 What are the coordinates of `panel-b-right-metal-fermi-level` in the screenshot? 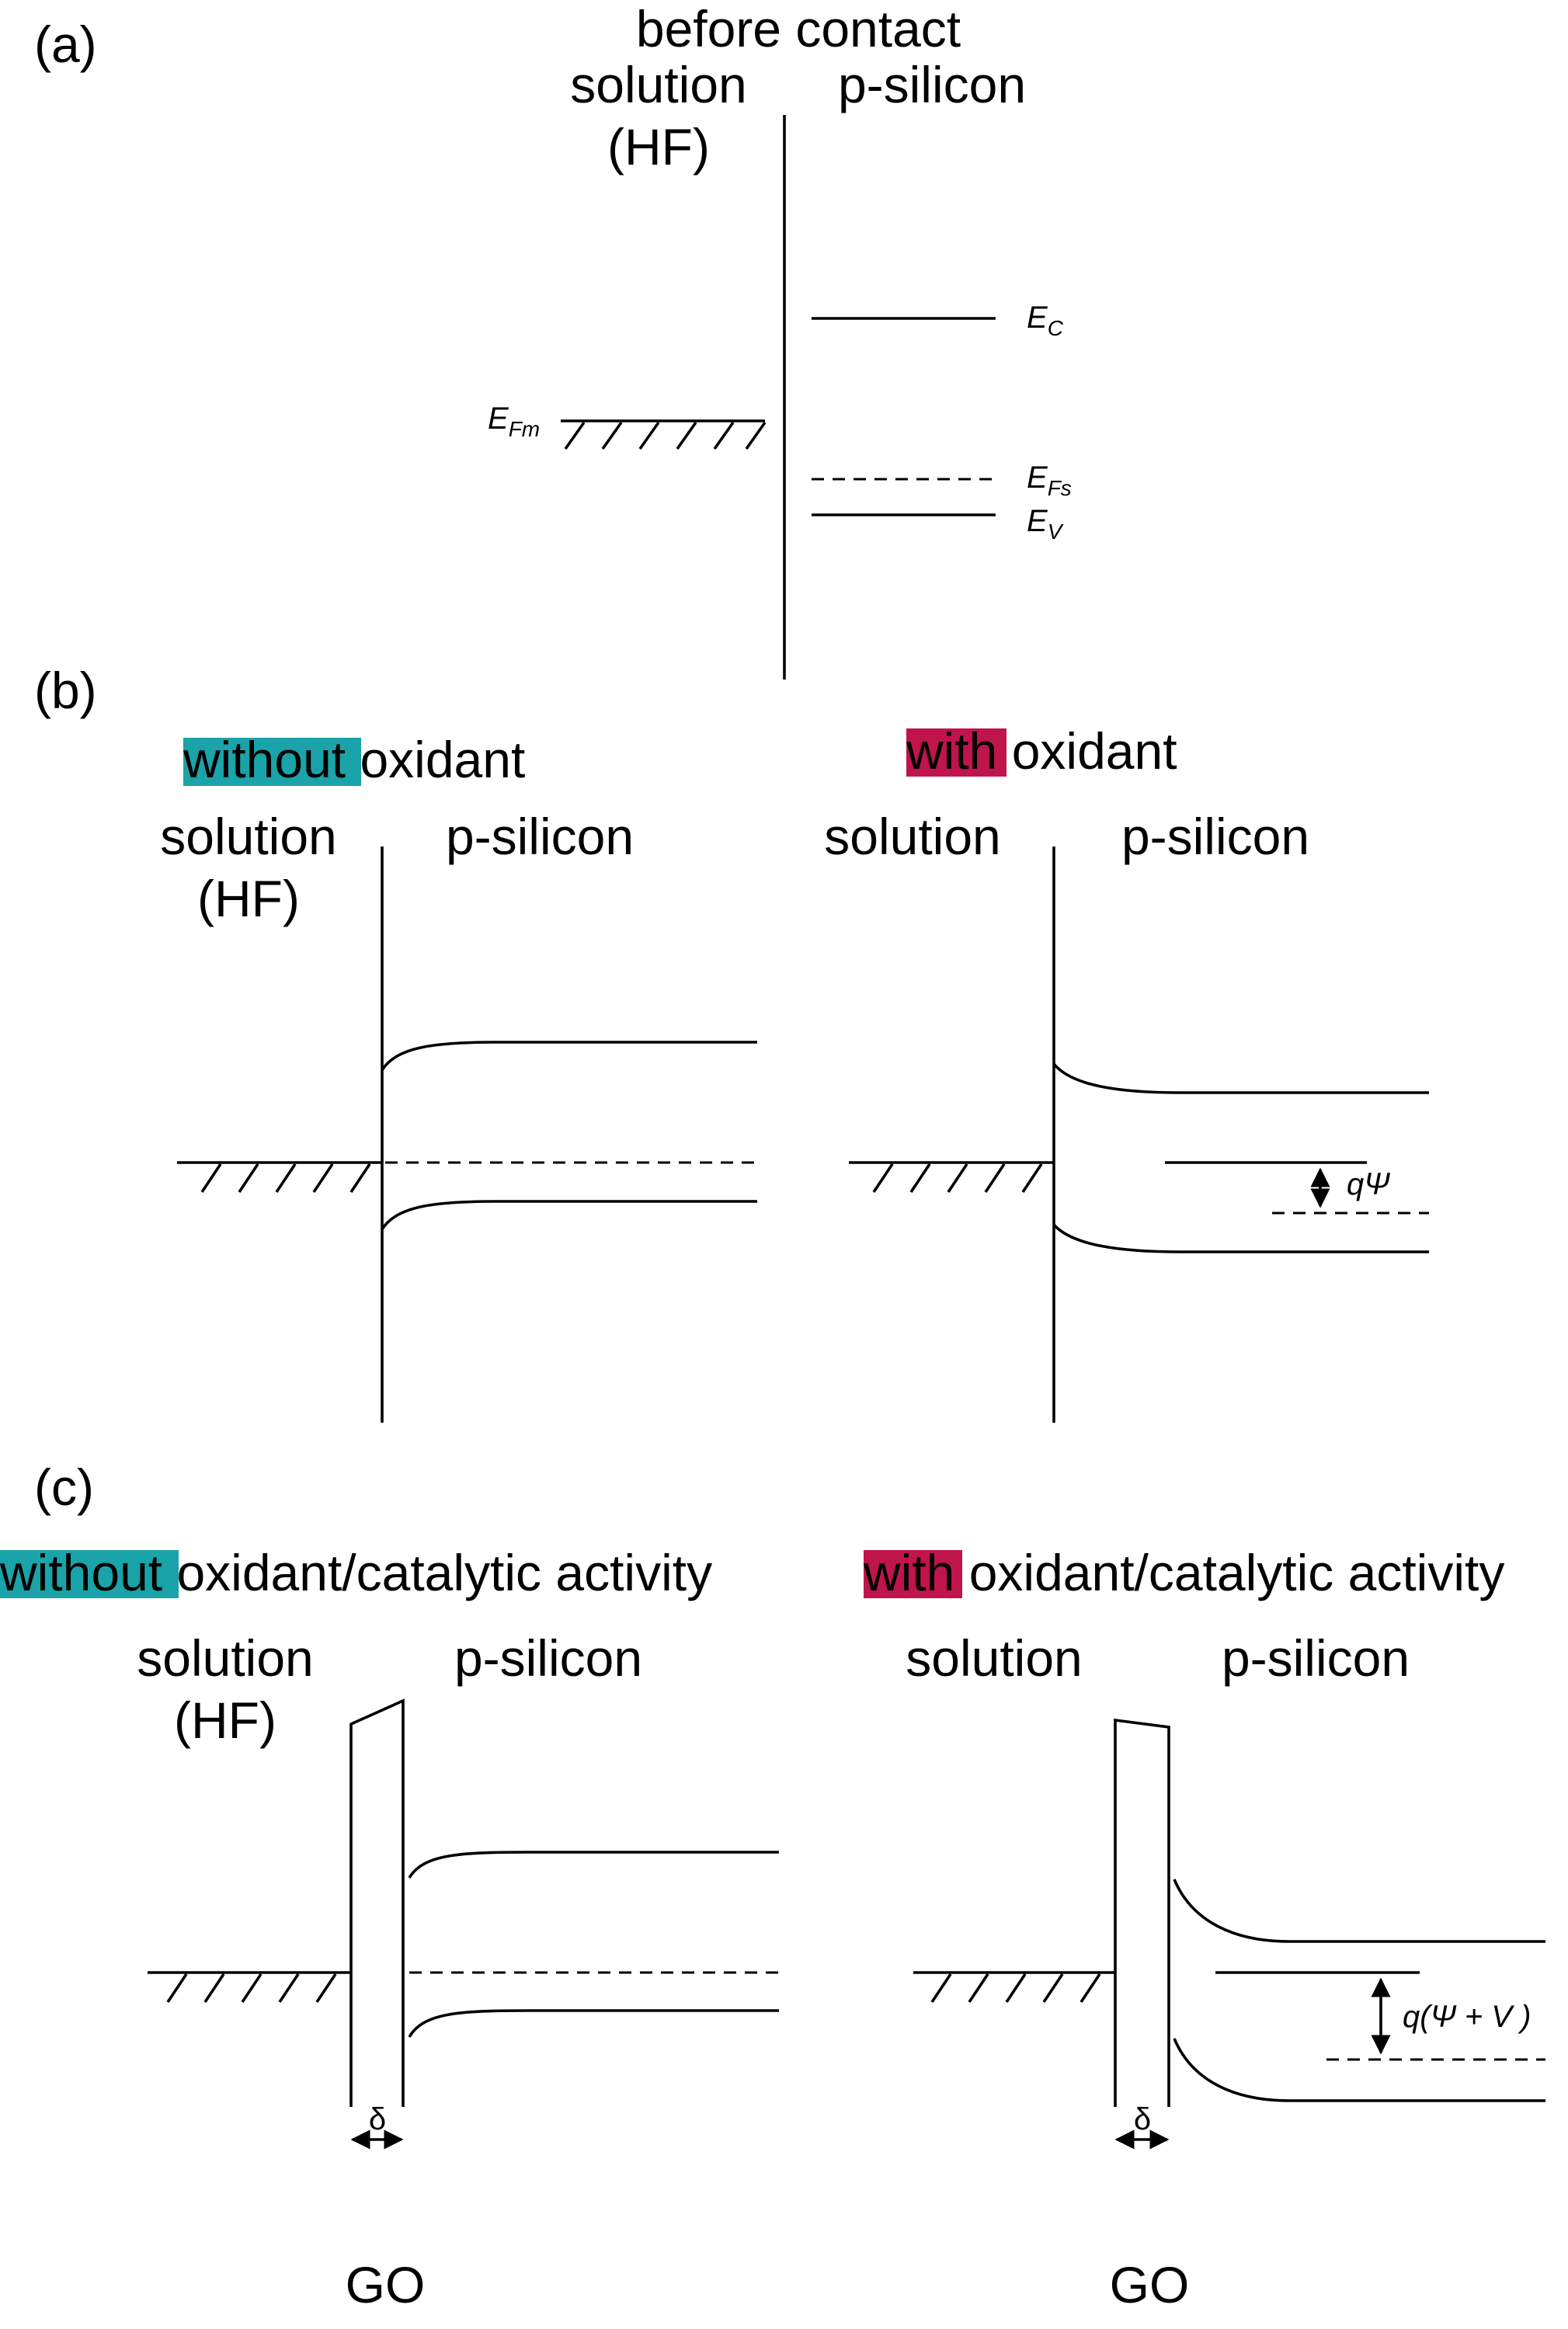 It's located at (952, 1177).